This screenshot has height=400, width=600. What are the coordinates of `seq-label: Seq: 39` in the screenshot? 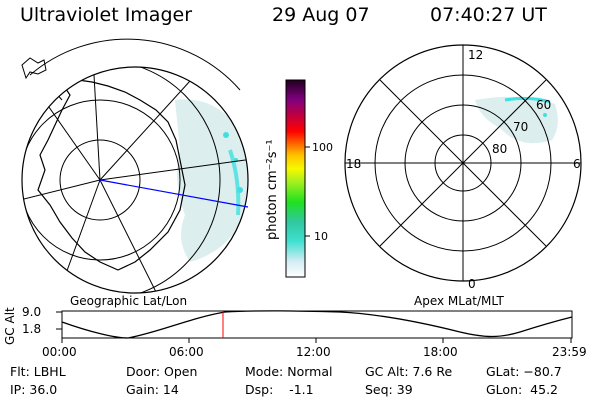 It's located at (389, 389).